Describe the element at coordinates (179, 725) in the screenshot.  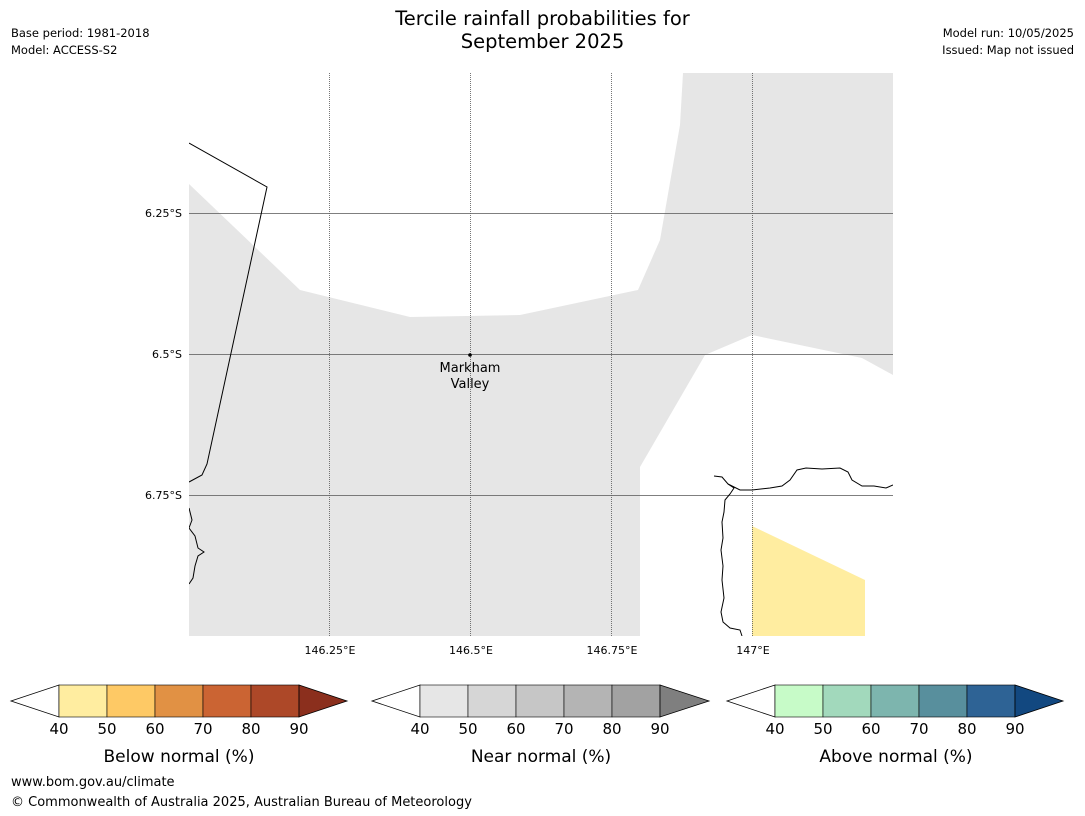
I see `colorbar-below-normal: Below normal (%) 40 50 60 70 80 90` at that location.